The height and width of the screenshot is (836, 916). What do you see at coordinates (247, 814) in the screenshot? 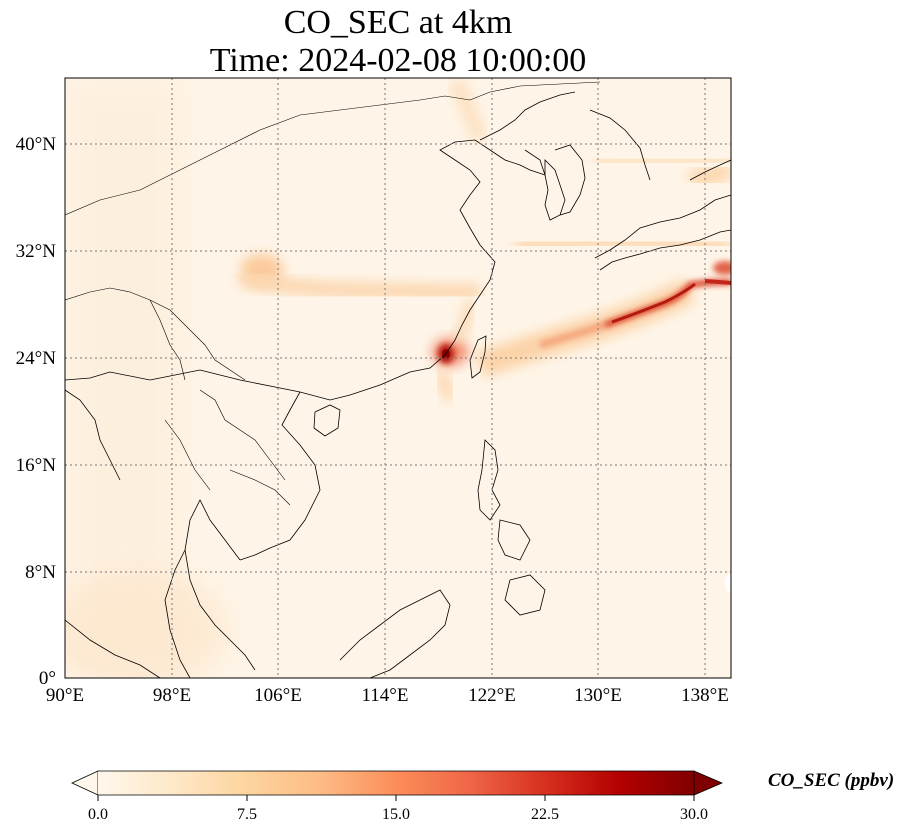
I see `colorbar-tick-7-5: 7.5` at bounding box center [247, 814].